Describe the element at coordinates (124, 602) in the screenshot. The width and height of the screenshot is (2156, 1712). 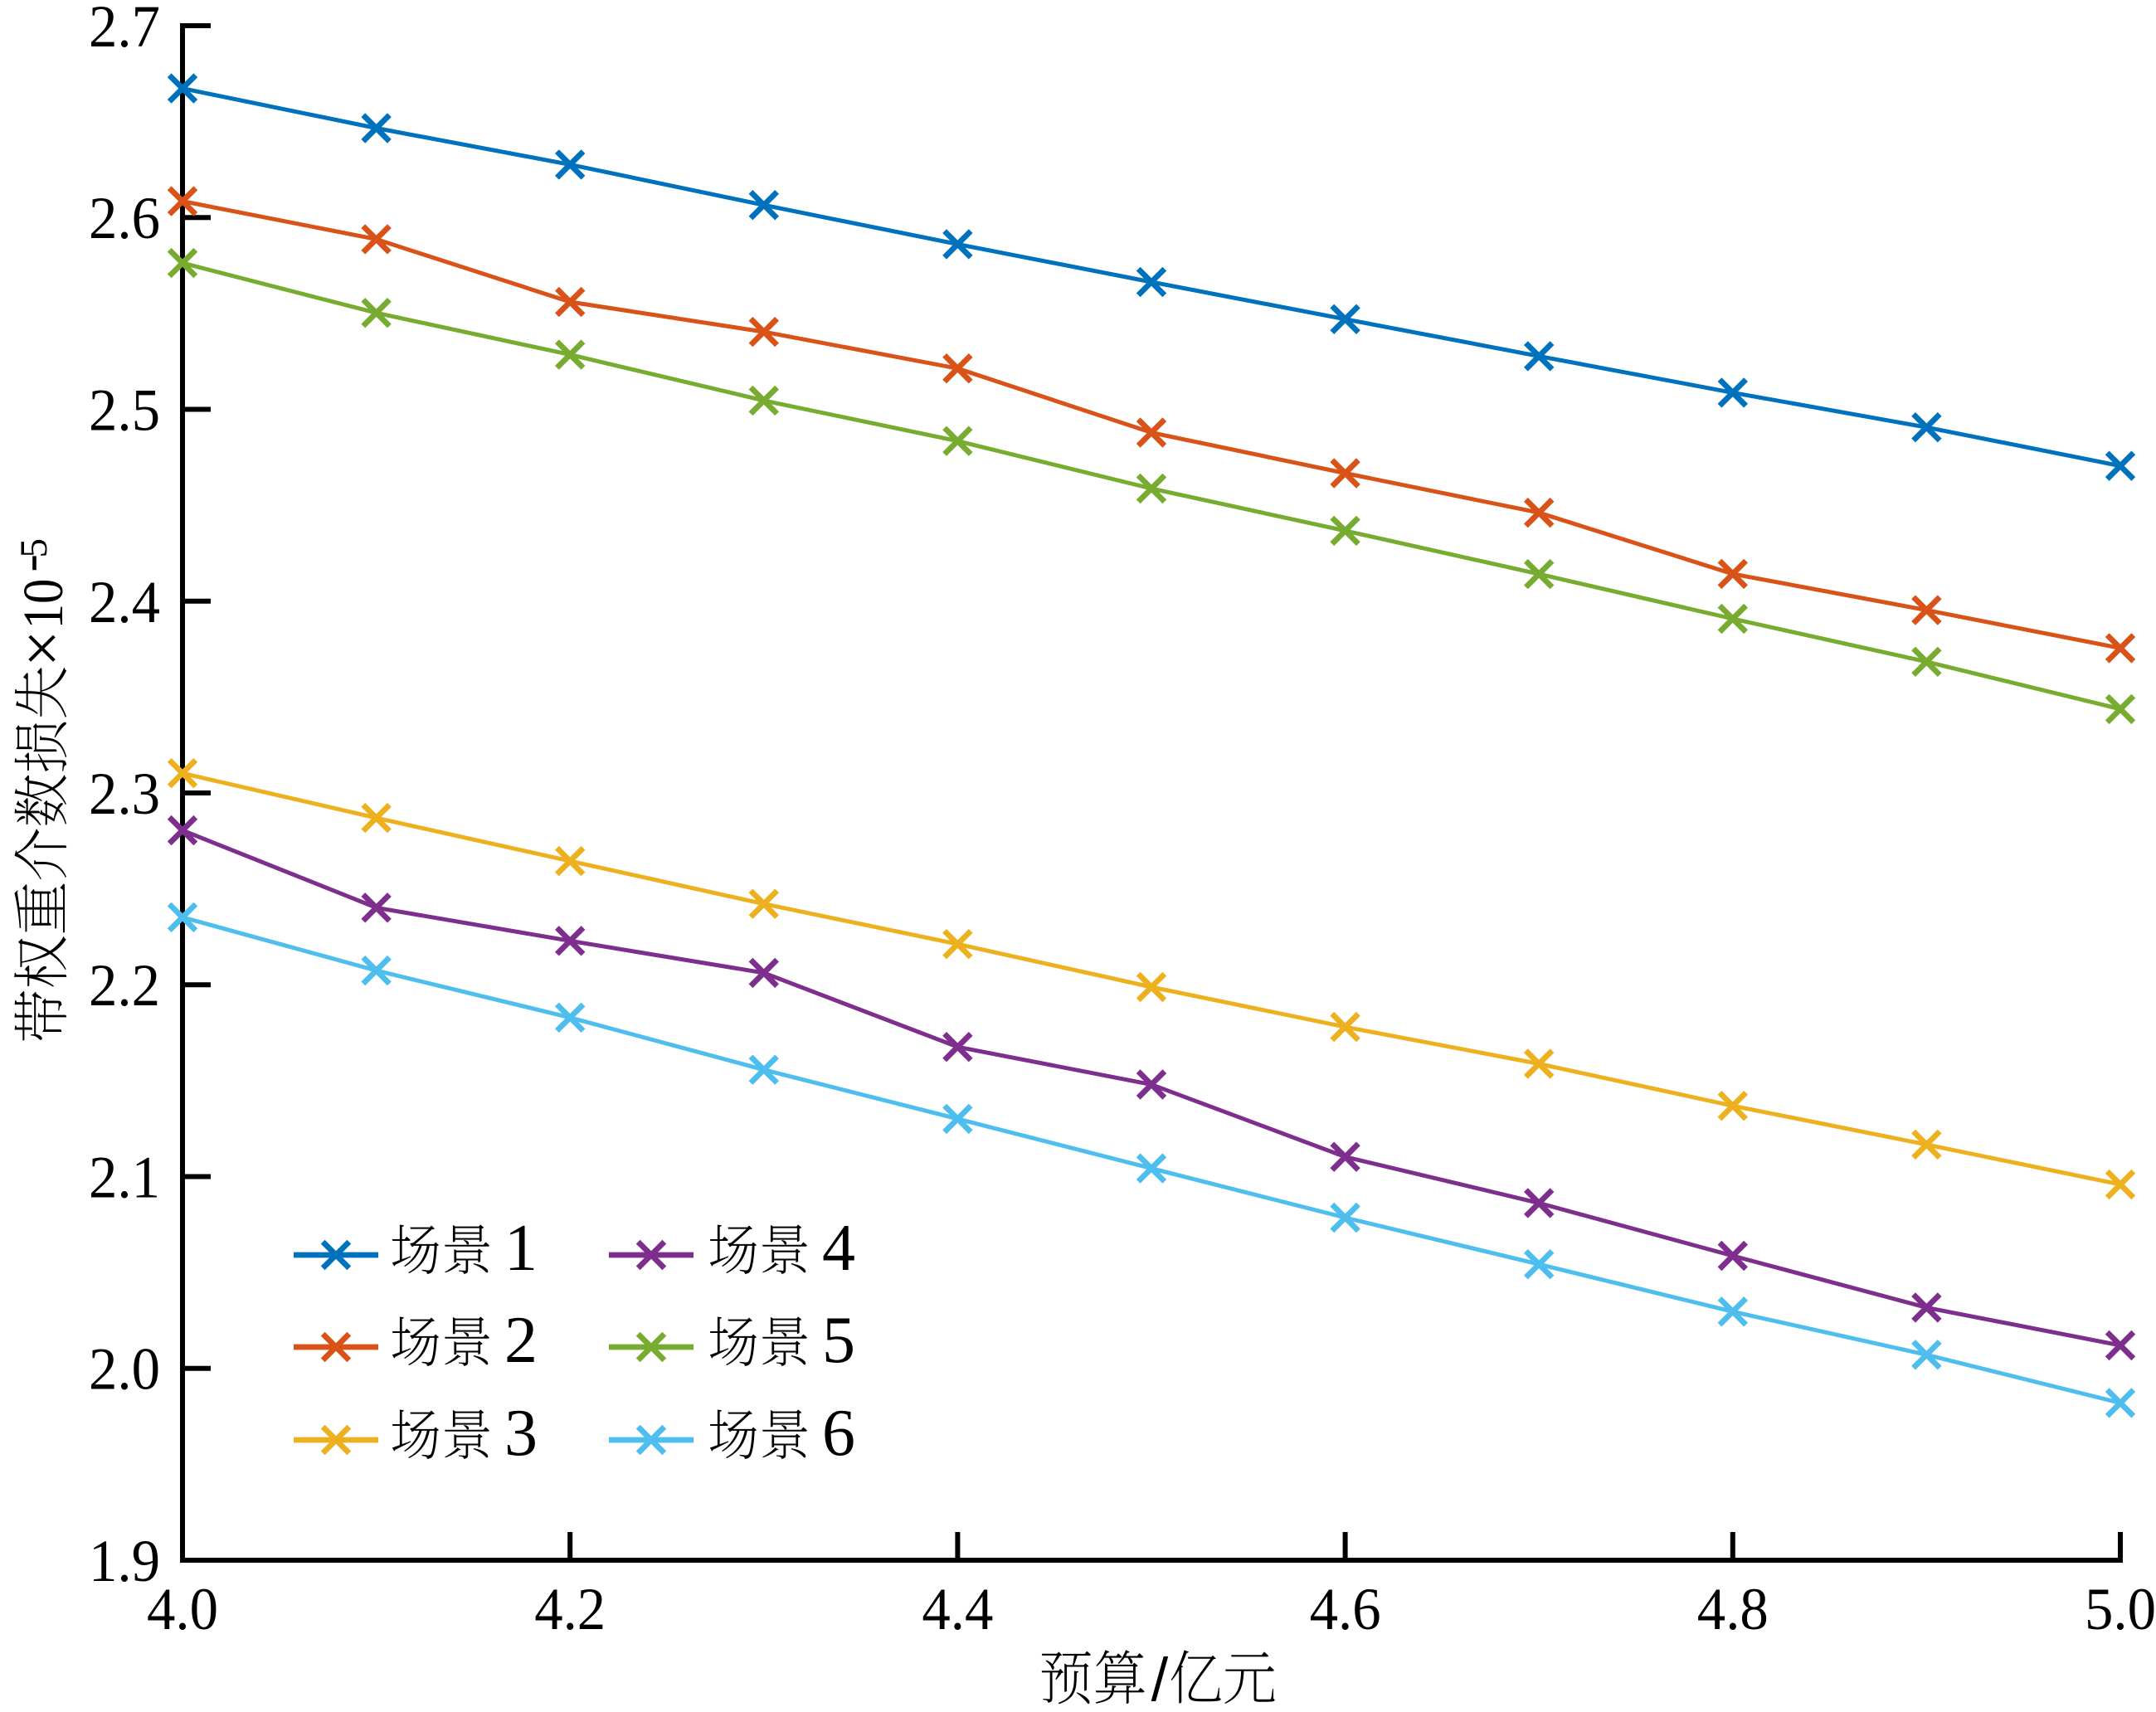
I see `svg-text: 2.4` at that location.